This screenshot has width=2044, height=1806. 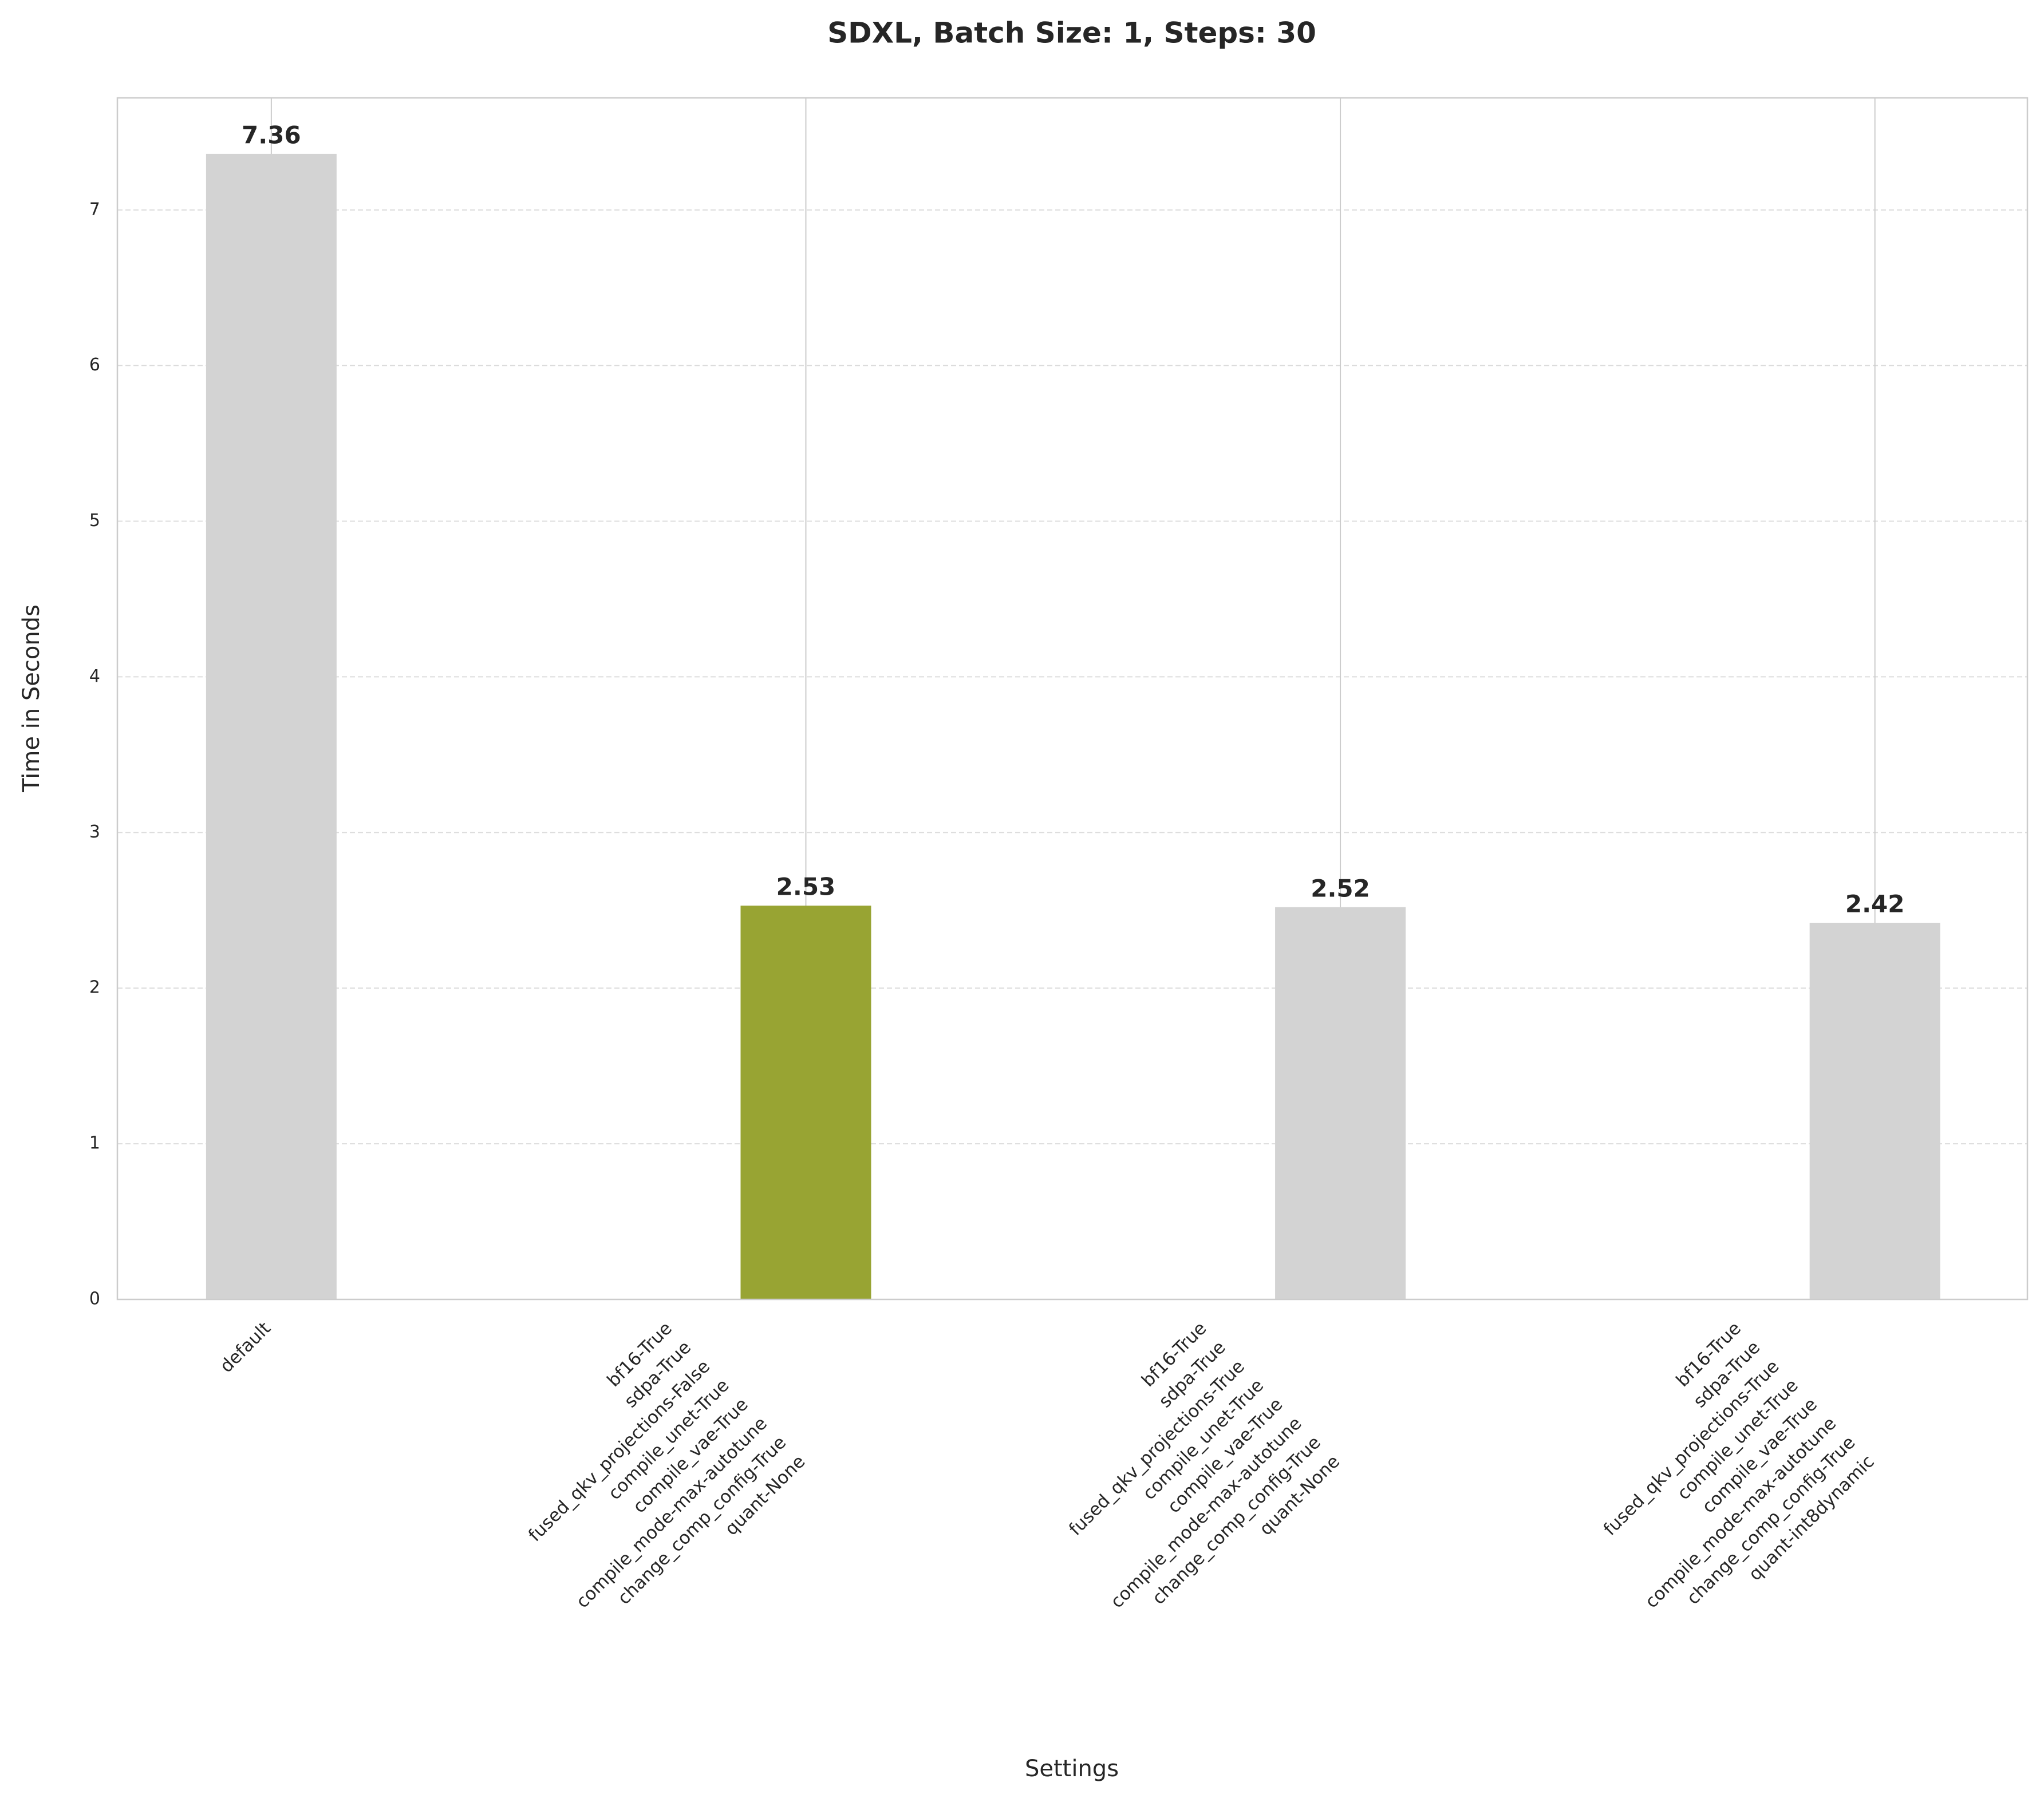 I want to click on value-label: 7.36, so click(x=271, y=135).